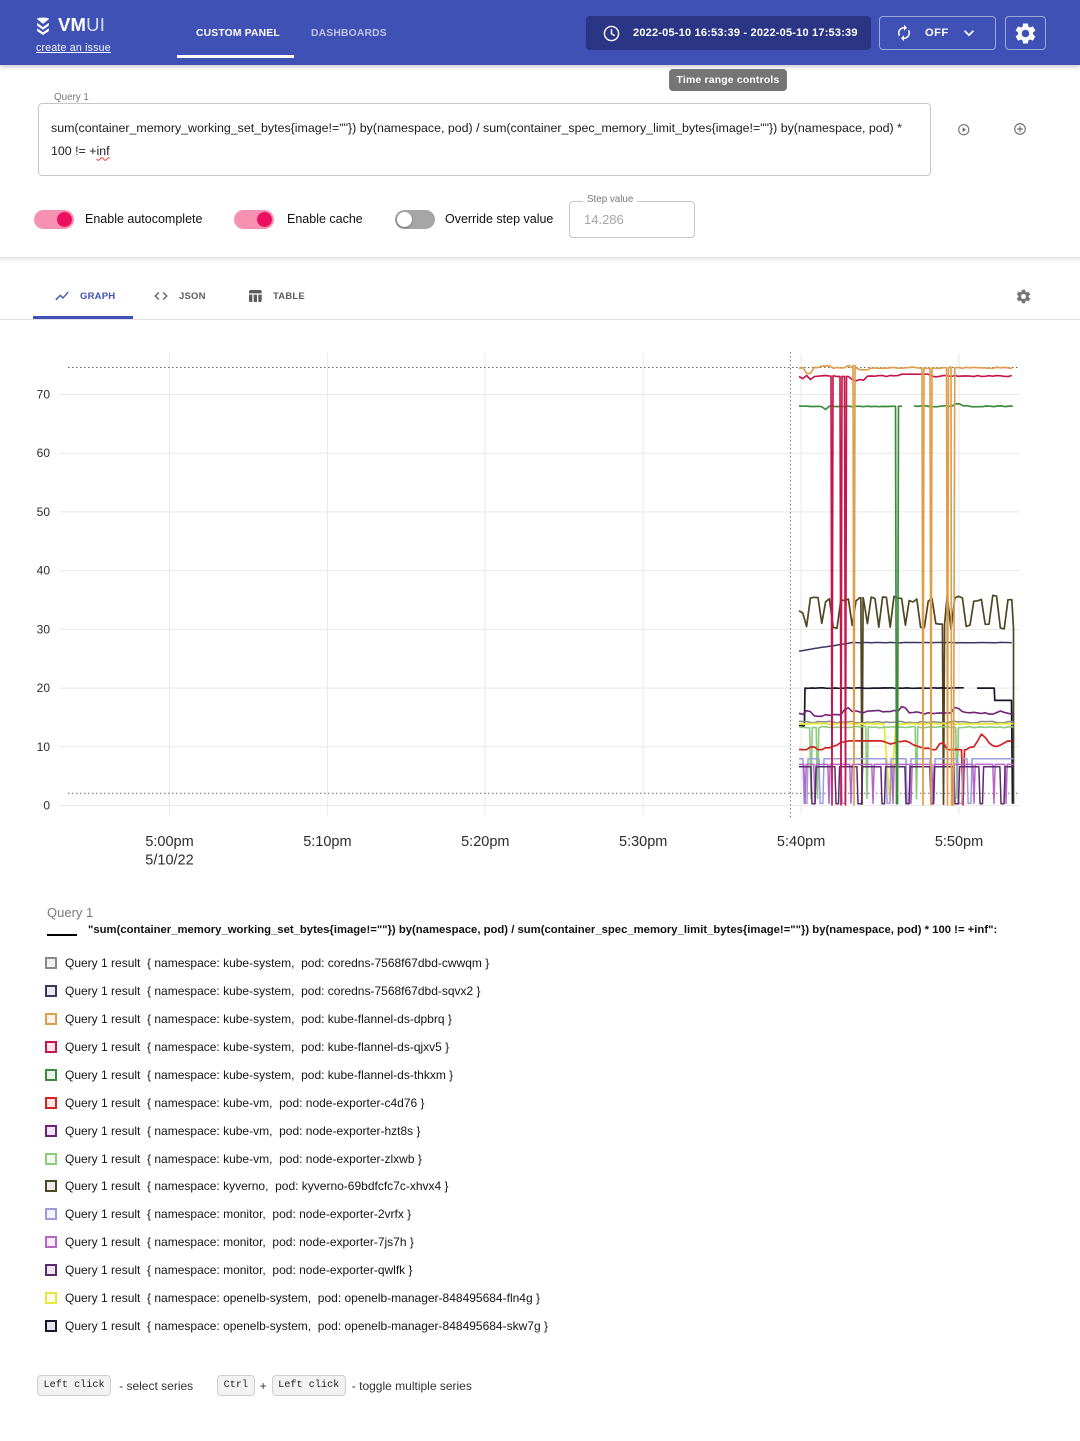 This screenshot has height=1441, width=1080. What do you see at coordinates (801, 842) in the screenshot?
I see `svg-text: 5:40pm` at bounding box center [801, 842].